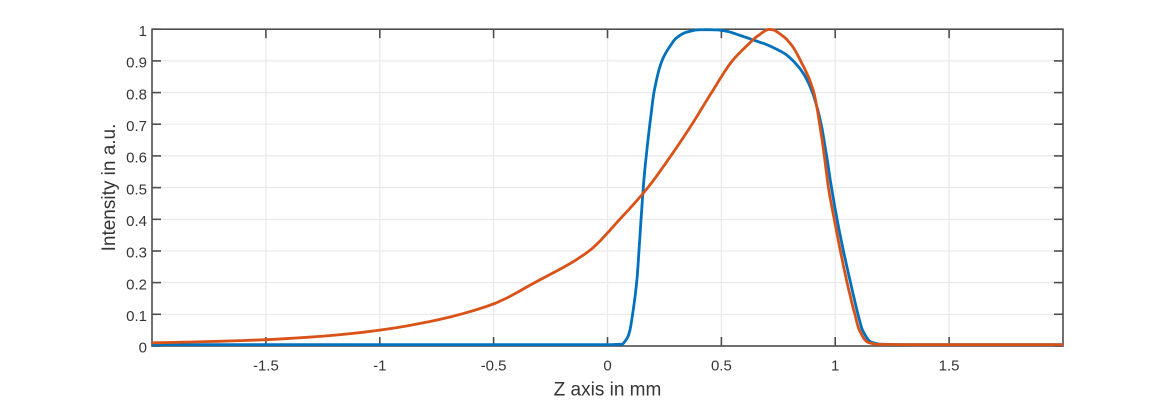 The height and width of the screenshot is (401, 1174). What do you see at coordinates (136, 221) in the screenshot?
I see `svg-text: 0.4` at bounding box center [136, 221].